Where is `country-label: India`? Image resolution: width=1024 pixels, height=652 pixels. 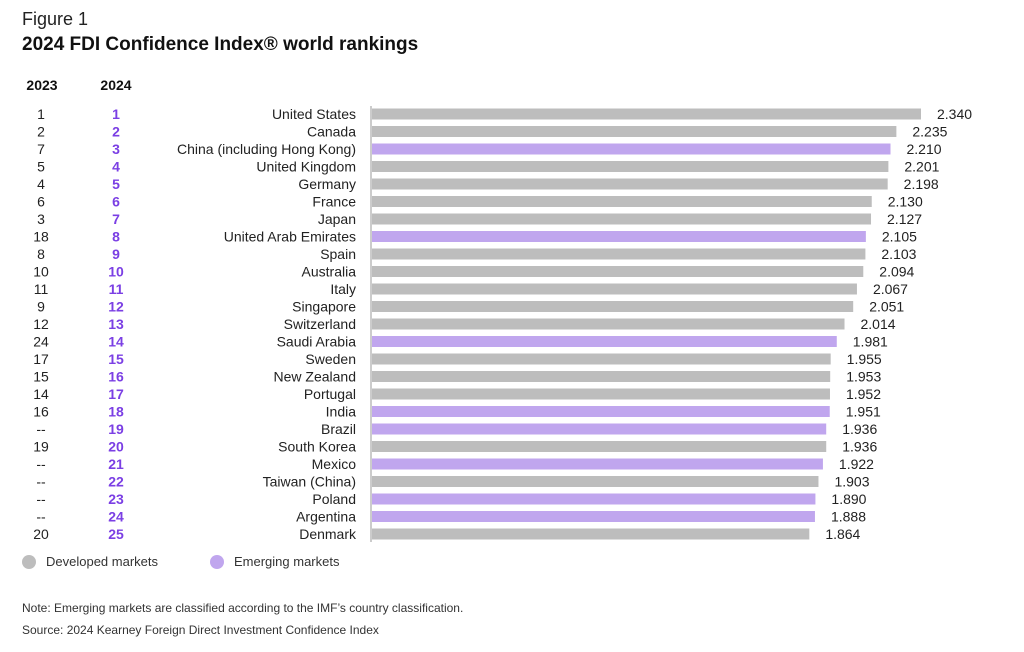 country-label: India is located at coordinates (341, 412).